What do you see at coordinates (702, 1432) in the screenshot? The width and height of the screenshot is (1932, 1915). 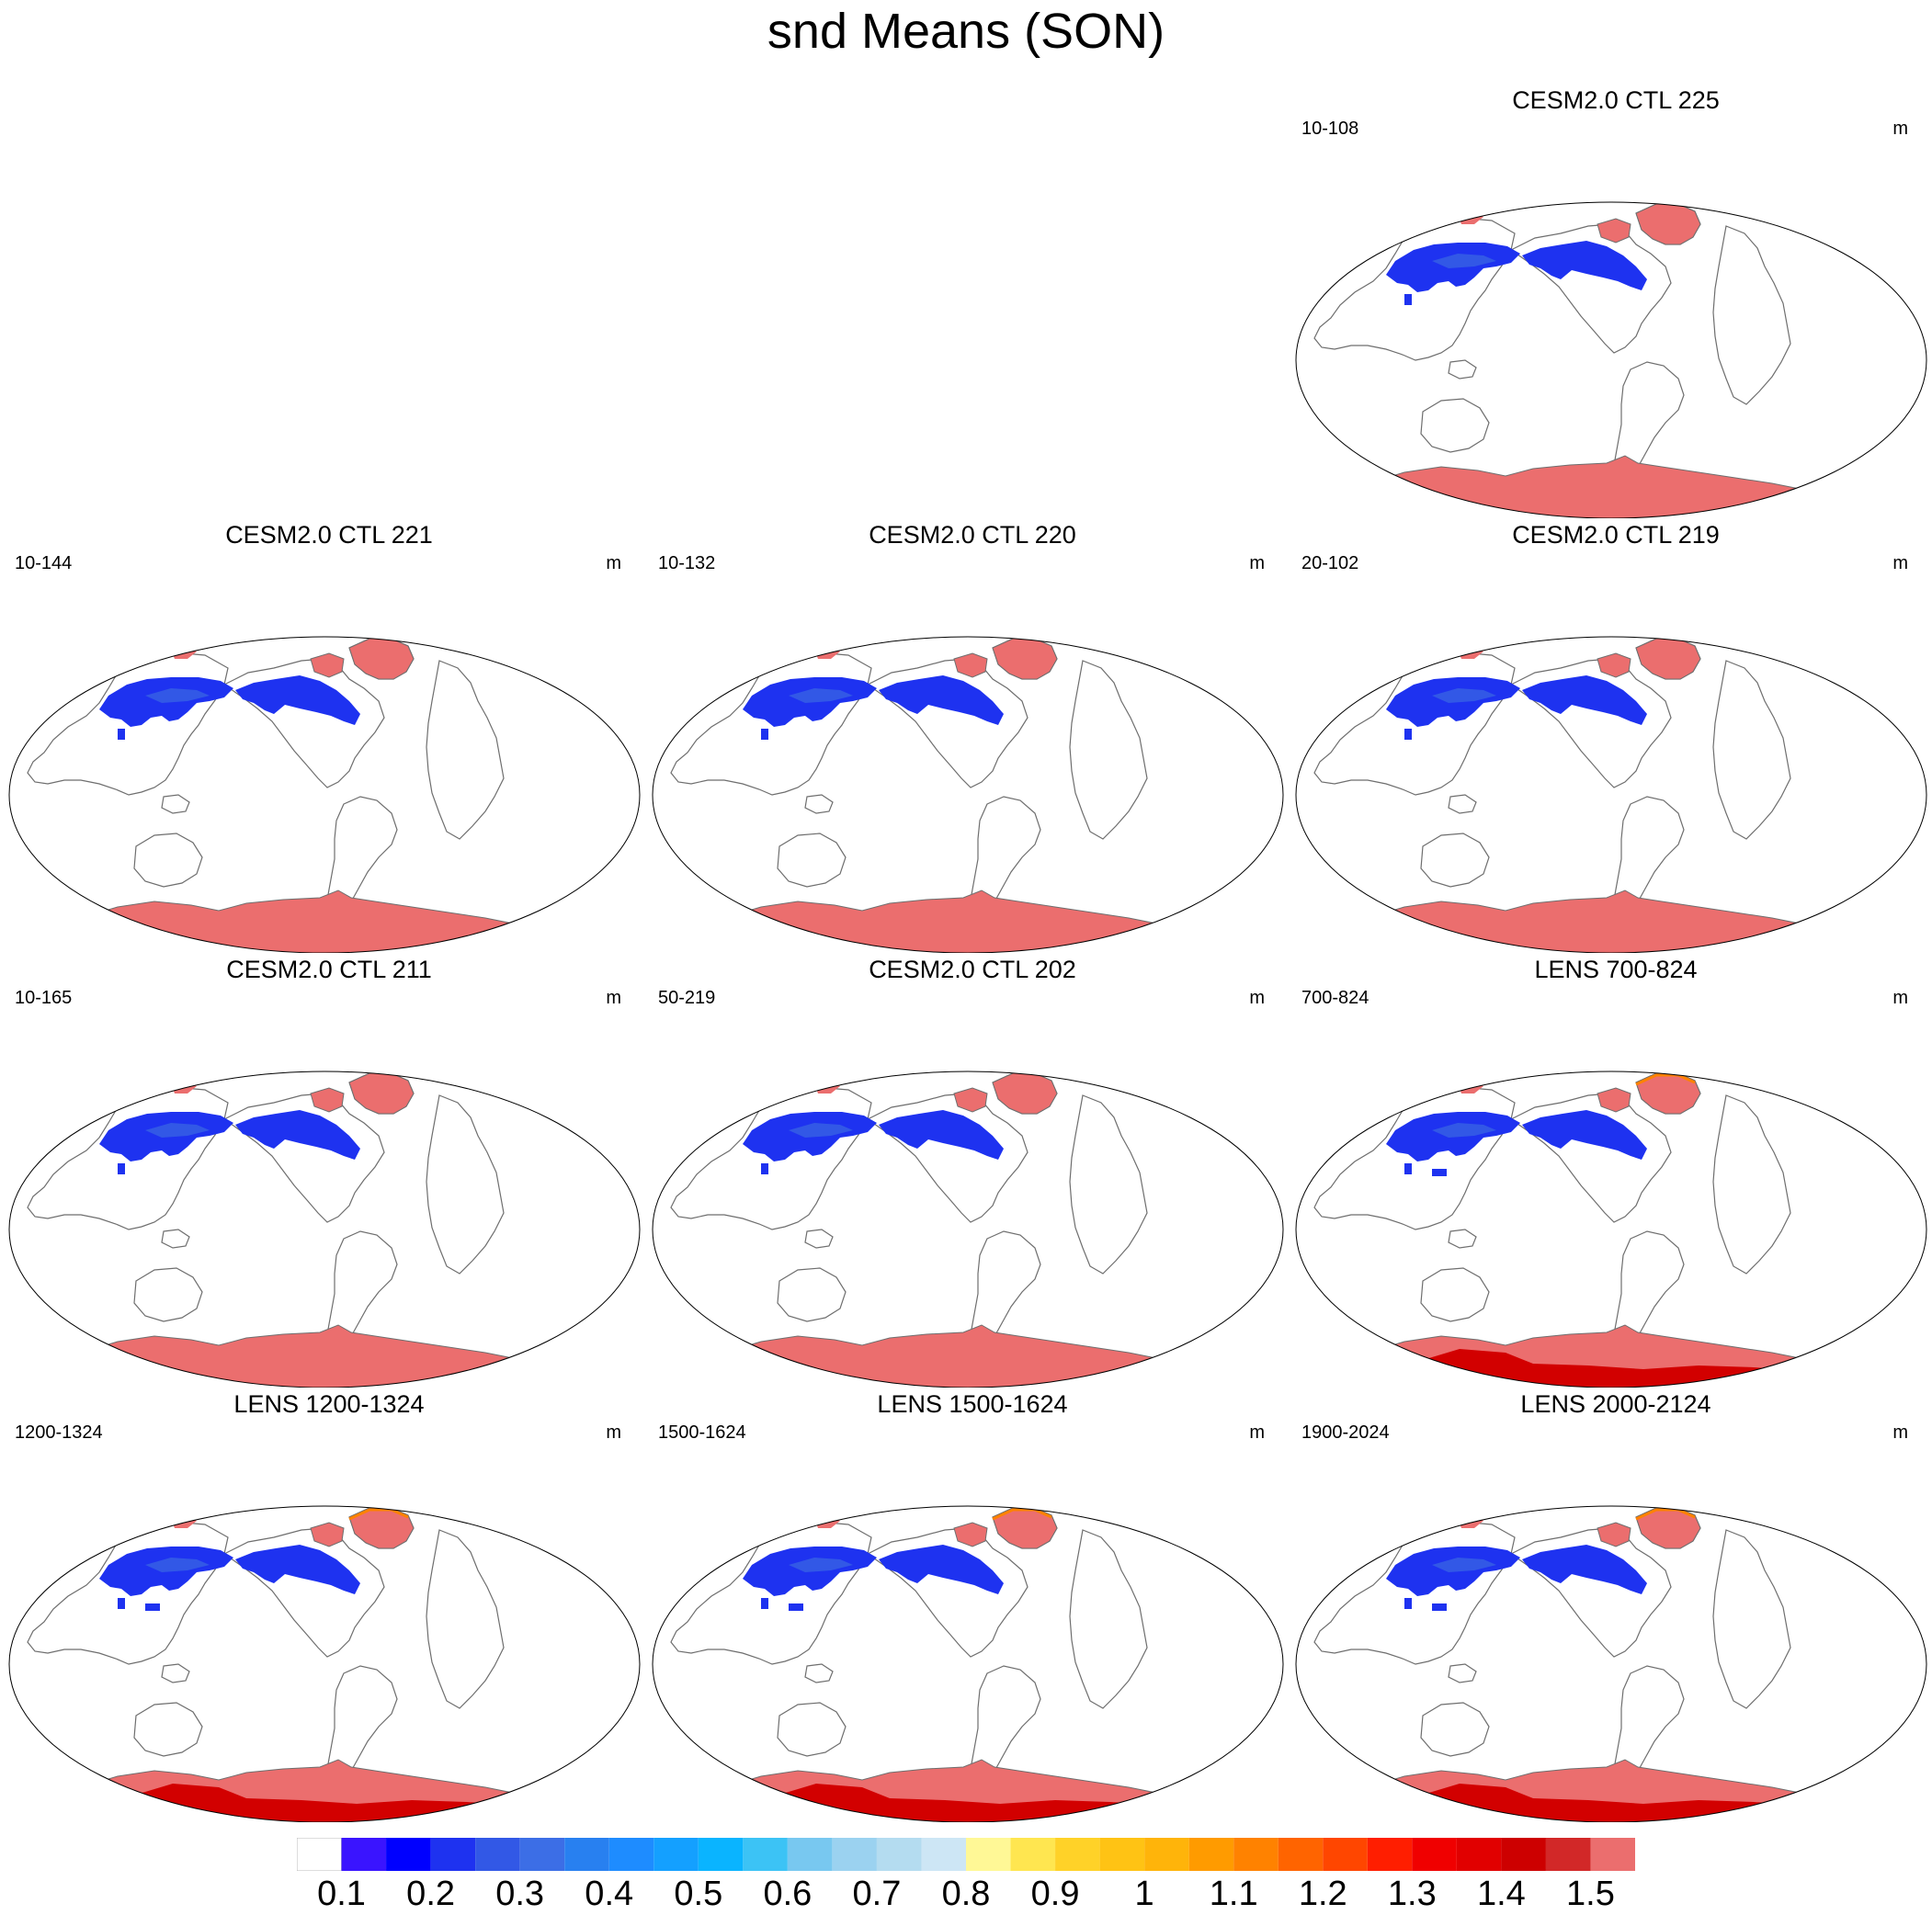 I see `panel-left-label: 1500-1624` at bounding box center [702, 1432].